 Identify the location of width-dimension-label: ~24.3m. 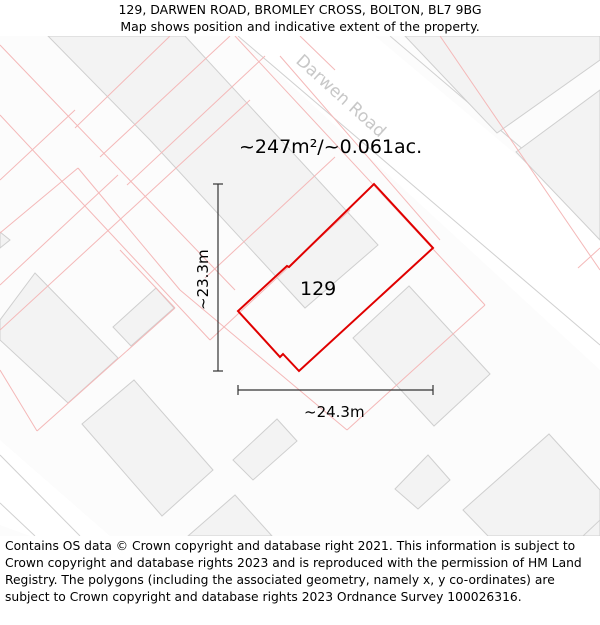
(334, 412).